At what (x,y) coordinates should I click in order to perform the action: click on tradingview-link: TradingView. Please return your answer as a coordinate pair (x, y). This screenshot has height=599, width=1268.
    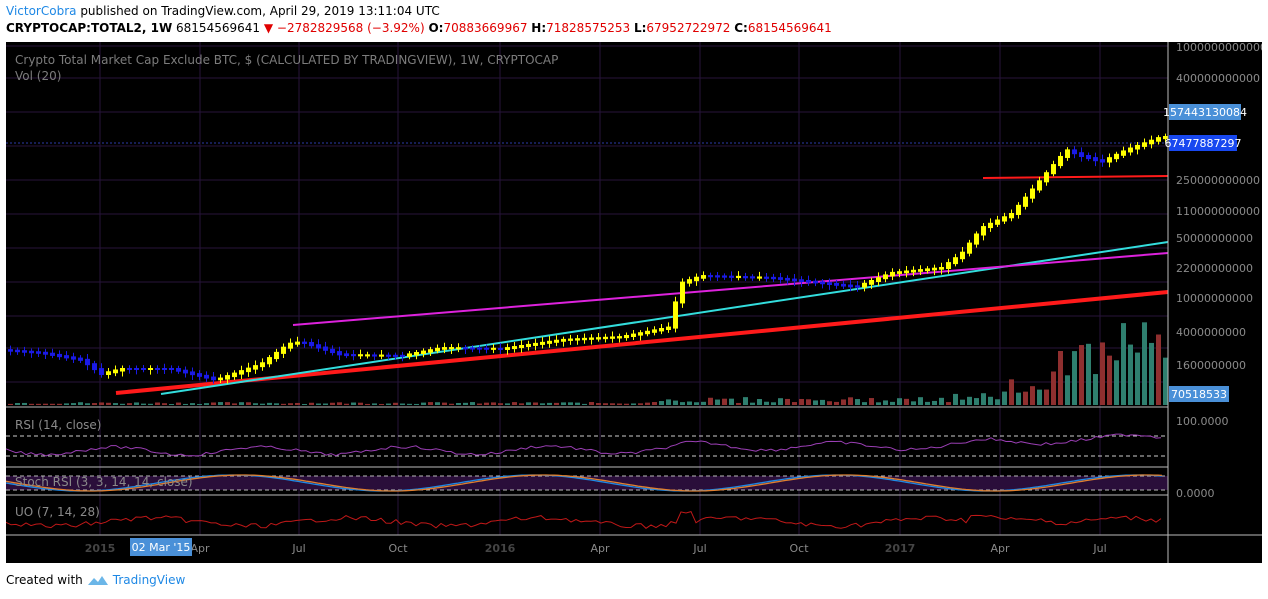
    Looking at the image, I should click on (149, 580).